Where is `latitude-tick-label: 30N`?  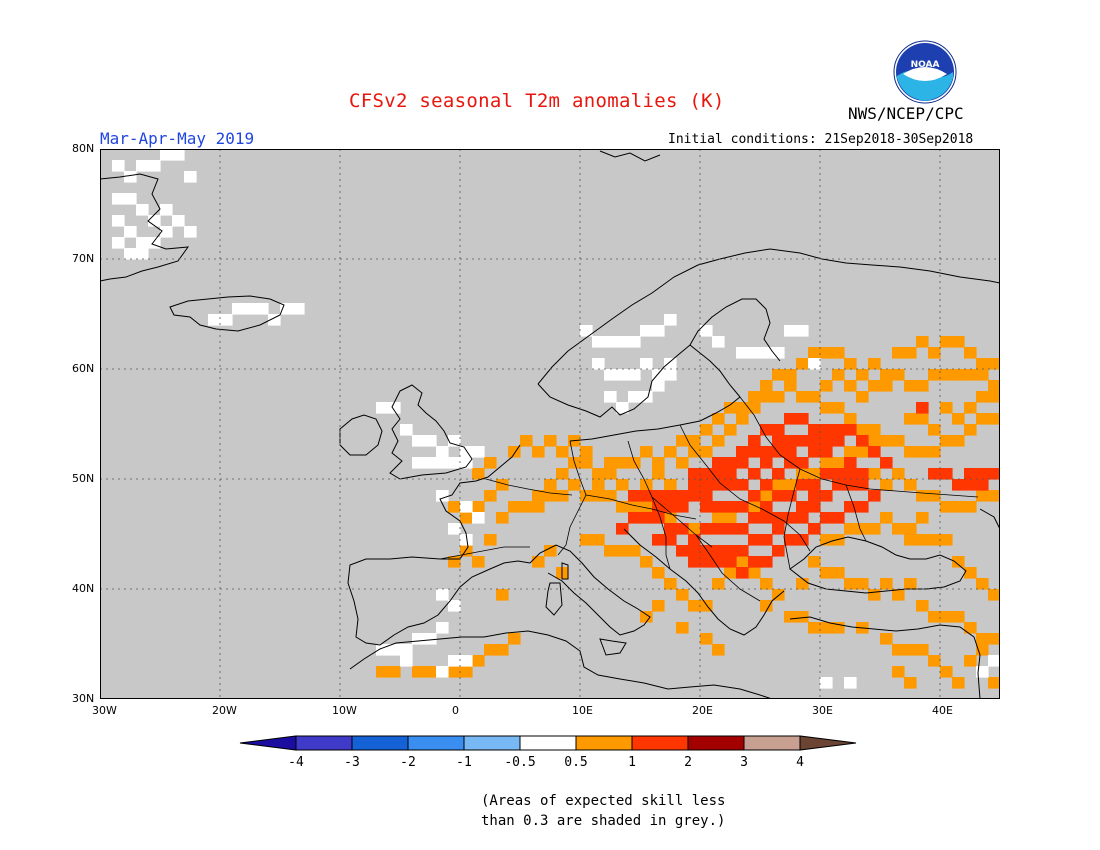 latitude-tick-label: 30N is located at coordinates (83, 698).